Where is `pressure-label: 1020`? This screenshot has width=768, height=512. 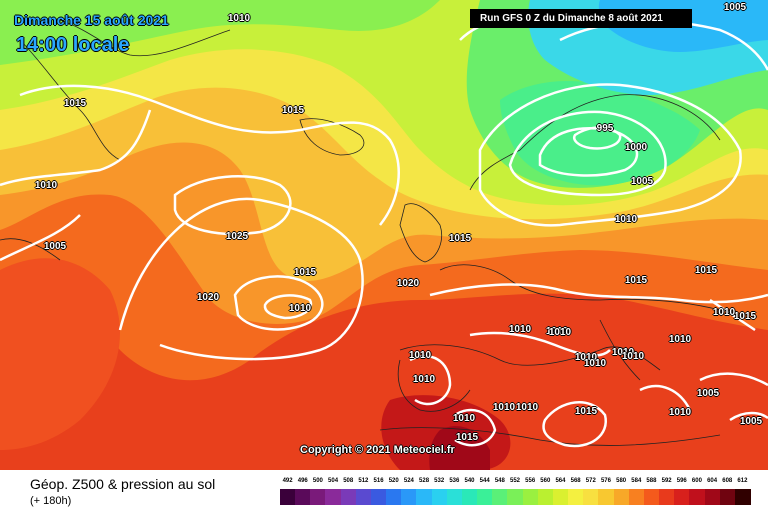
pressure-label: 1020 is located at coordinates (208, 297).